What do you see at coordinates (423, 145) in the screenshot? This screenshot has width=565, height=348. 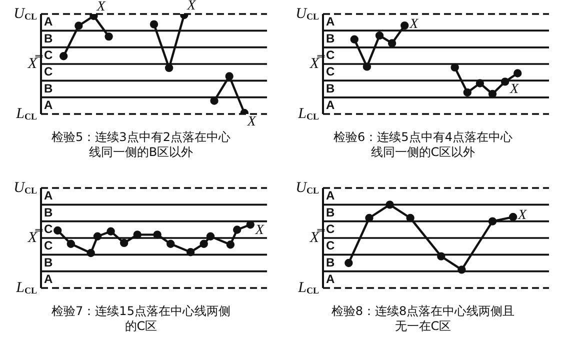 I see `text: 检验6：连续5点中有4点落在中心线同一侧的C区以外` at bounding box center [423, 145].